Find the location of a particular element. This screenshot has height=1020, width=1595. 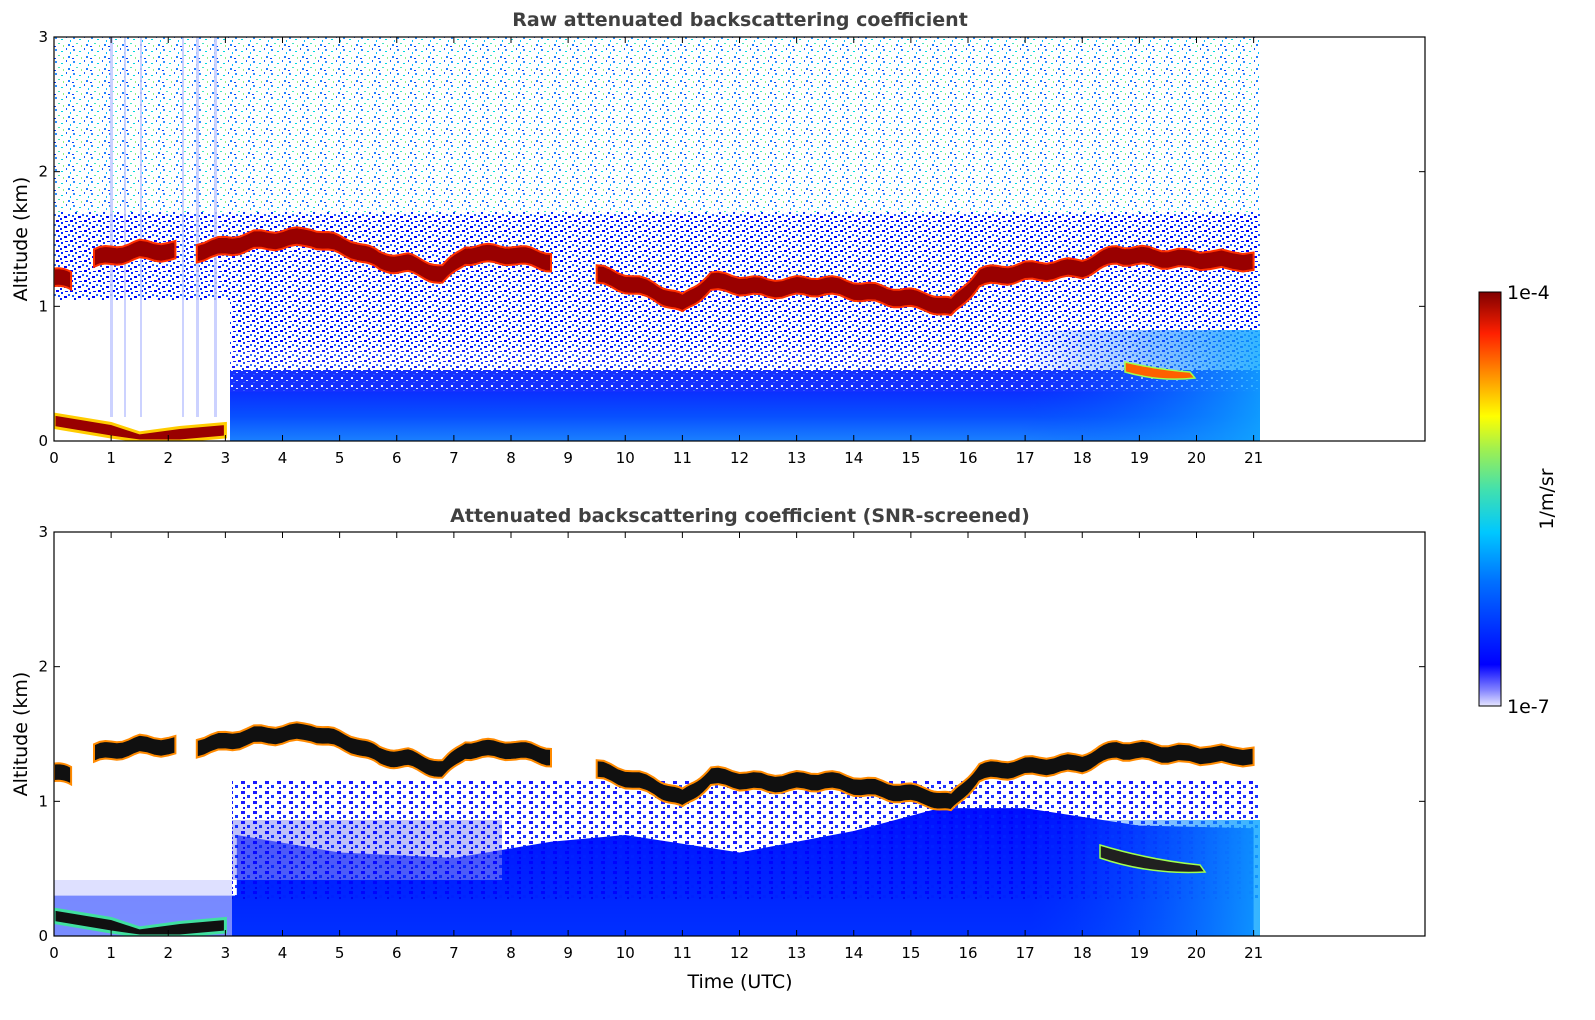

panel2-ylabel: Altitude (km) is located at coordinates (21, 734).